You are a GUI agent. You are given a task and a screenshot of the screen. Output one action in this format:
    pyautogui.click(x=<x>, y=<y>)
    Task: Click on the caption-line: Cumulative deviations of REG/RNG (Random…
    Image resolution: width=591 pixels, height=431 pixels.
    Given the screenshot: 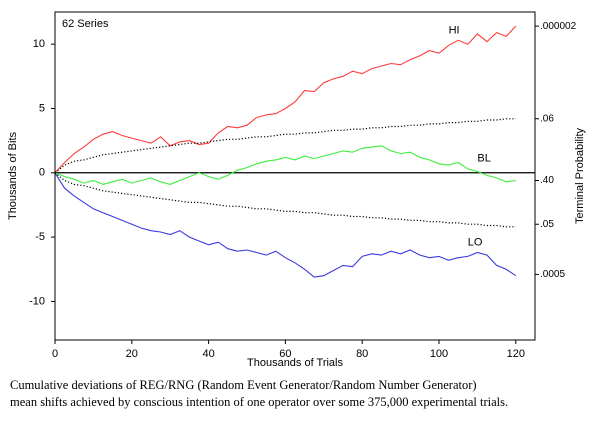 What is the action you would take?
    pyautogui.click(x=243, y=385)
    